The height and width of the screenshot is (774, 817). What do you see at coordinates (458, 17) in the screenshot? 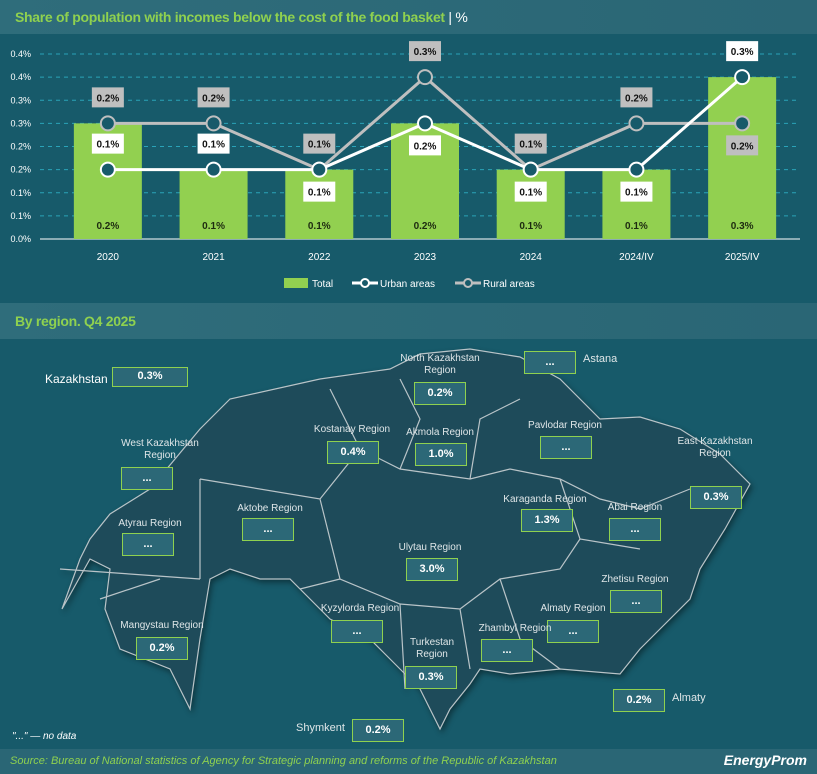
I see `chart-unit: | %` at bounding box center [458, 17].